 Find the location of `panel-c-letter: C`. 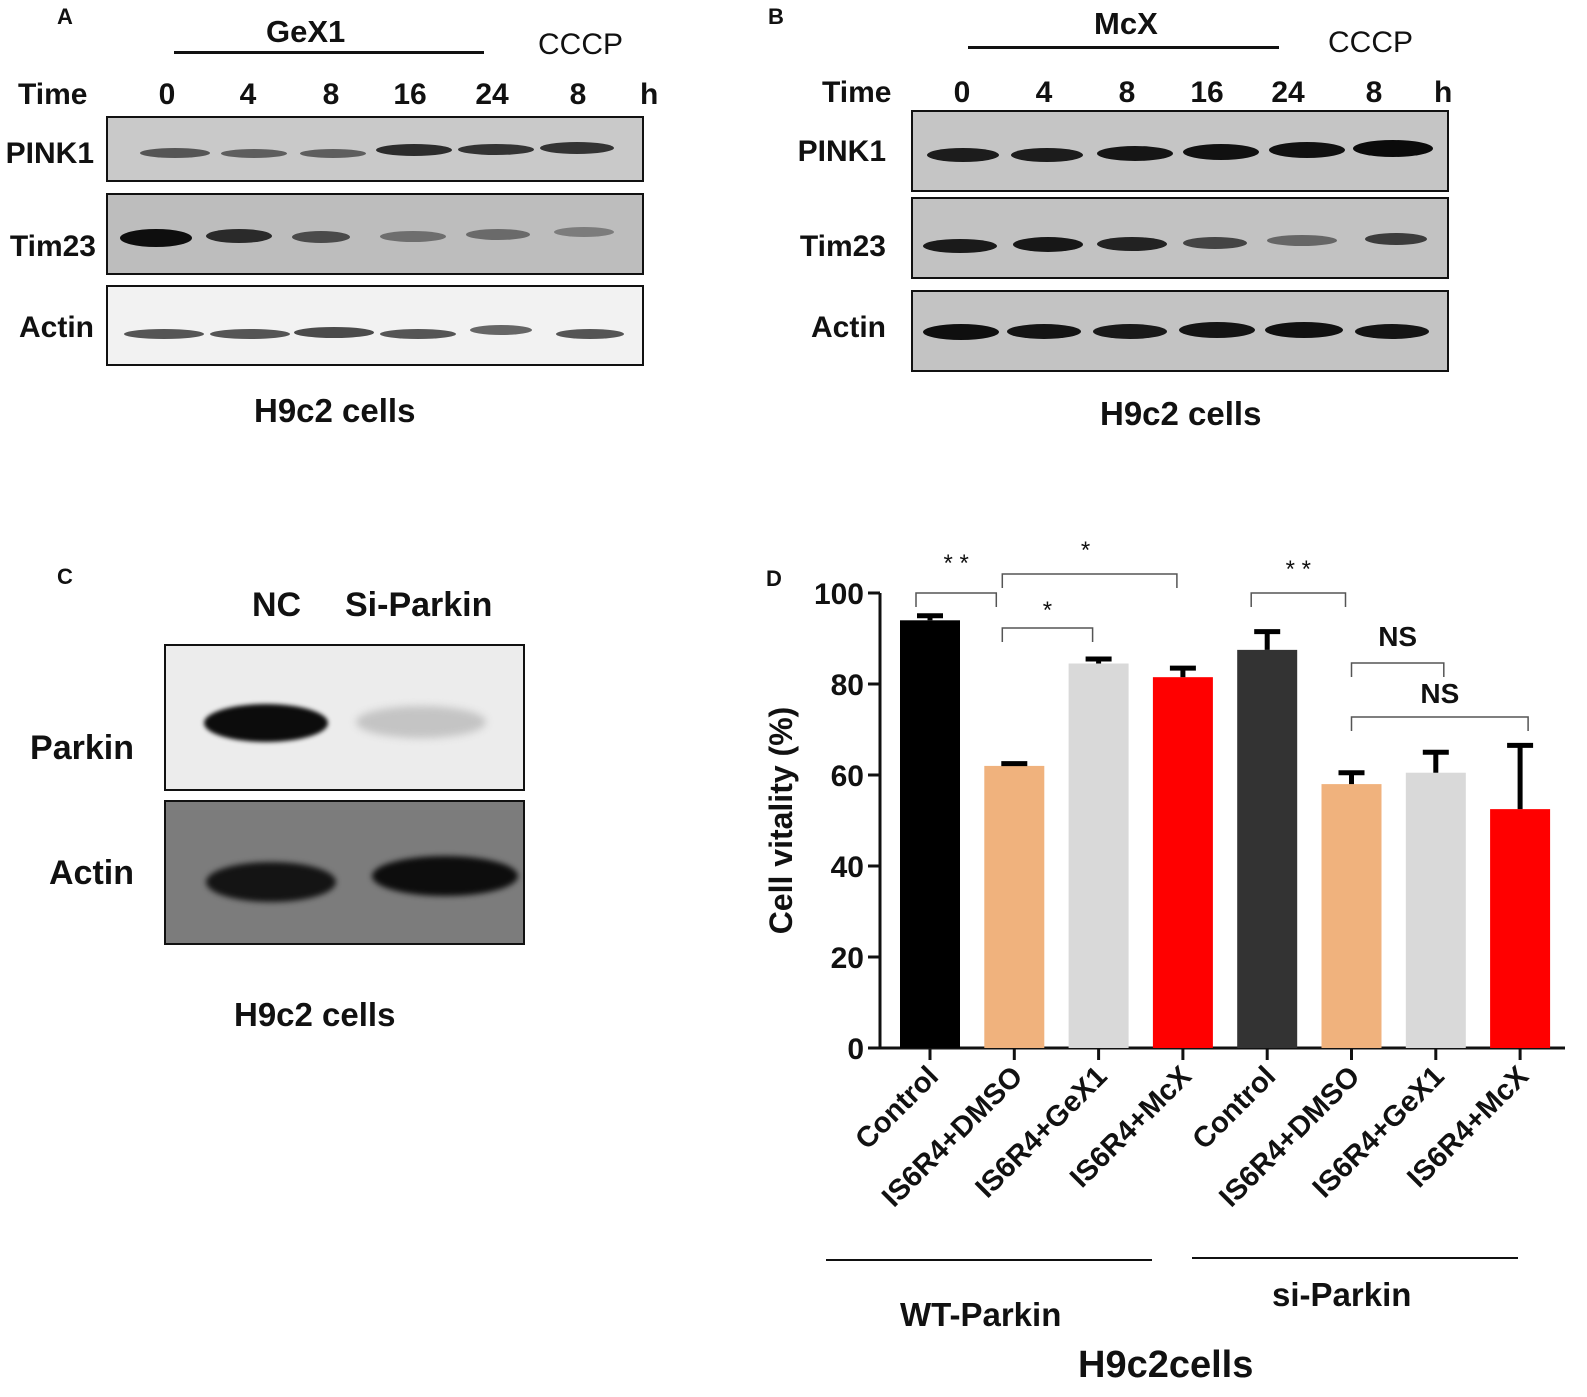

panel-c-letter: C is located at coordinates (65, 576).